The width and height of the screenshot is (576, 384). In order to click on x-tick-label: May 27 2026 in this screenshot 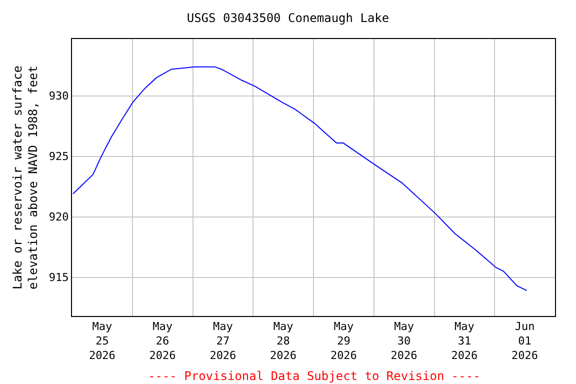, I will do `click(223, 341)`.